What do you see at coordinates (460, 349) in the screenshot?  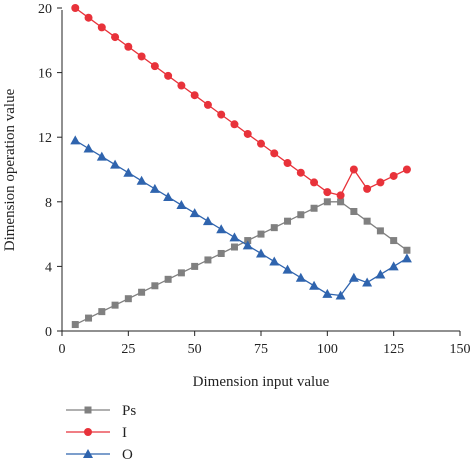 I see `x-tick-label: 150` at bounding box center [460, 349].